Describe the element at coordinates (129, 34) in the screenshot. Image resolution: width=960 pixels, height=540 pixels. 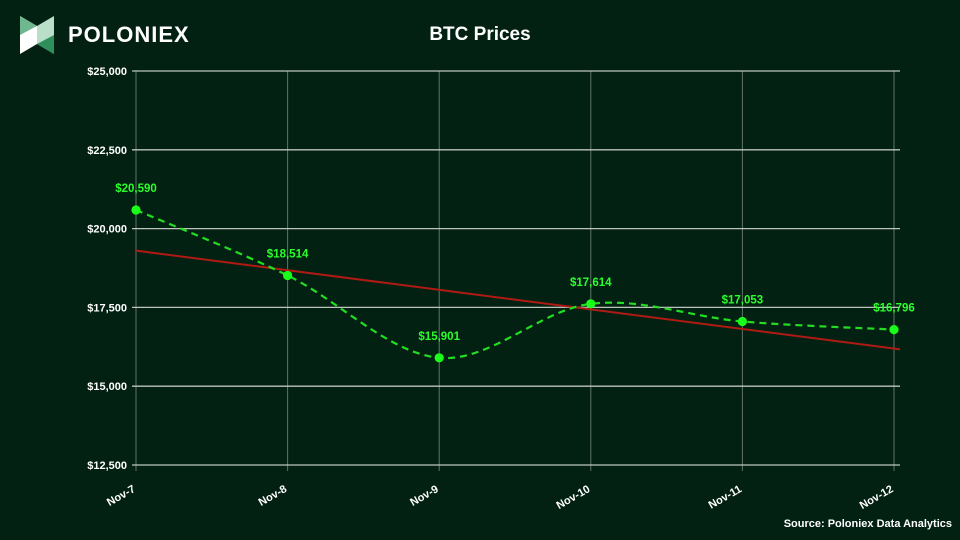
I see `brand-name: POLONIEX` at that location.